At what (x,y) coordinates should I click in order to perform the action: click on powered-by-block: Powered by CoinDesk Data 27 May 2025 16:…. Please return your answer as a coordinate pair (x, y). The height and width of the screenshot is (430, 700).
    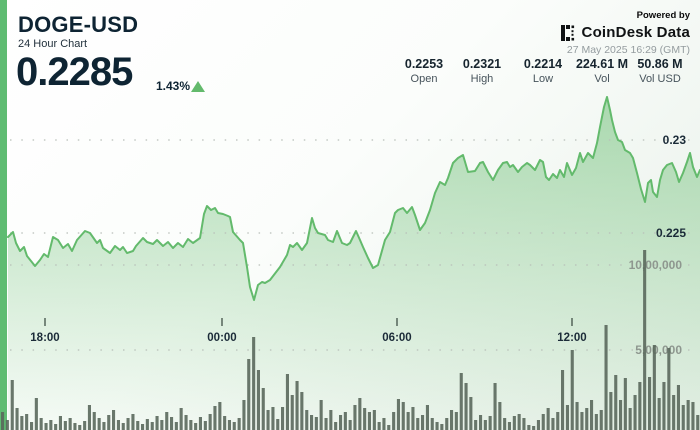
    Looking at the image, I should click on (625, 33).